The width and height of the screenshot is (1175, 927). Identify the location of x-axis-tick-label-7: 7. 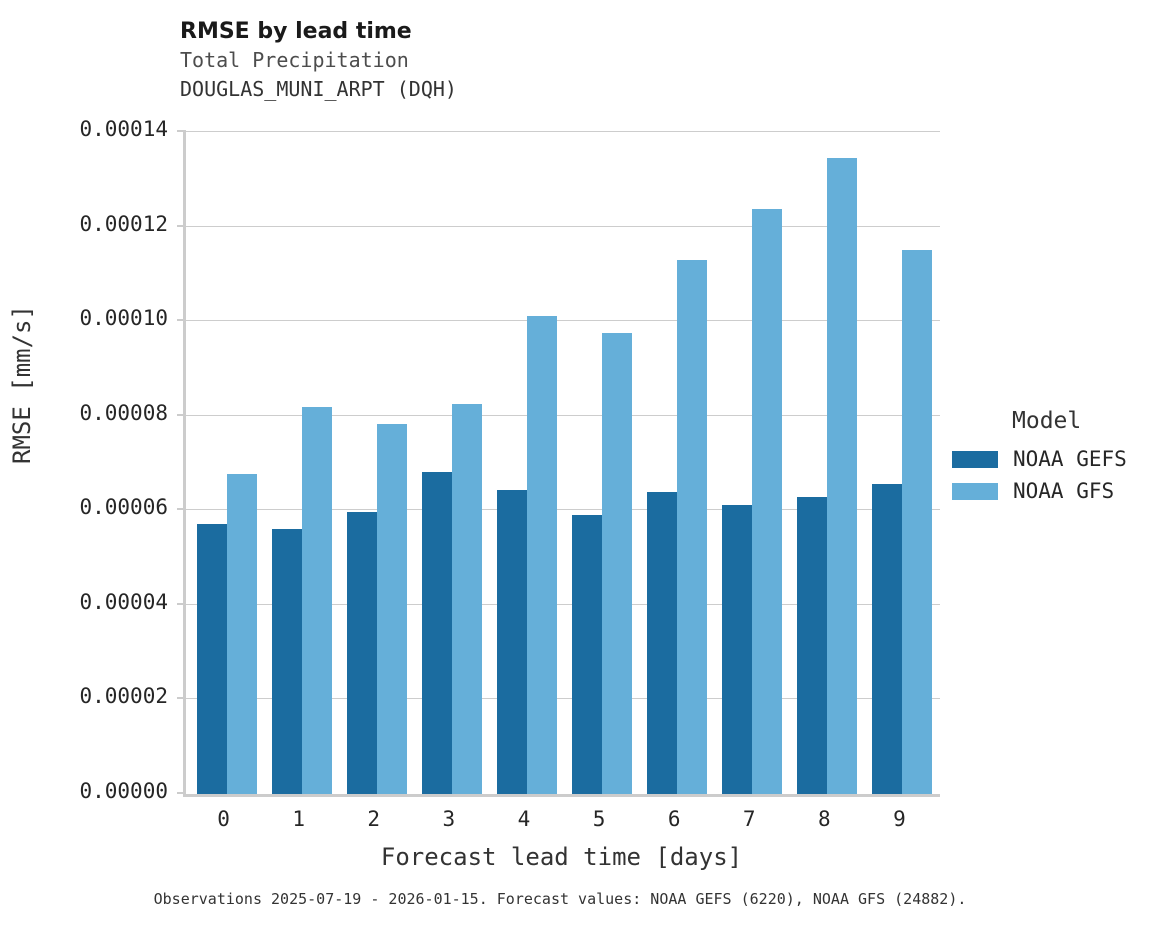
(749, 819).